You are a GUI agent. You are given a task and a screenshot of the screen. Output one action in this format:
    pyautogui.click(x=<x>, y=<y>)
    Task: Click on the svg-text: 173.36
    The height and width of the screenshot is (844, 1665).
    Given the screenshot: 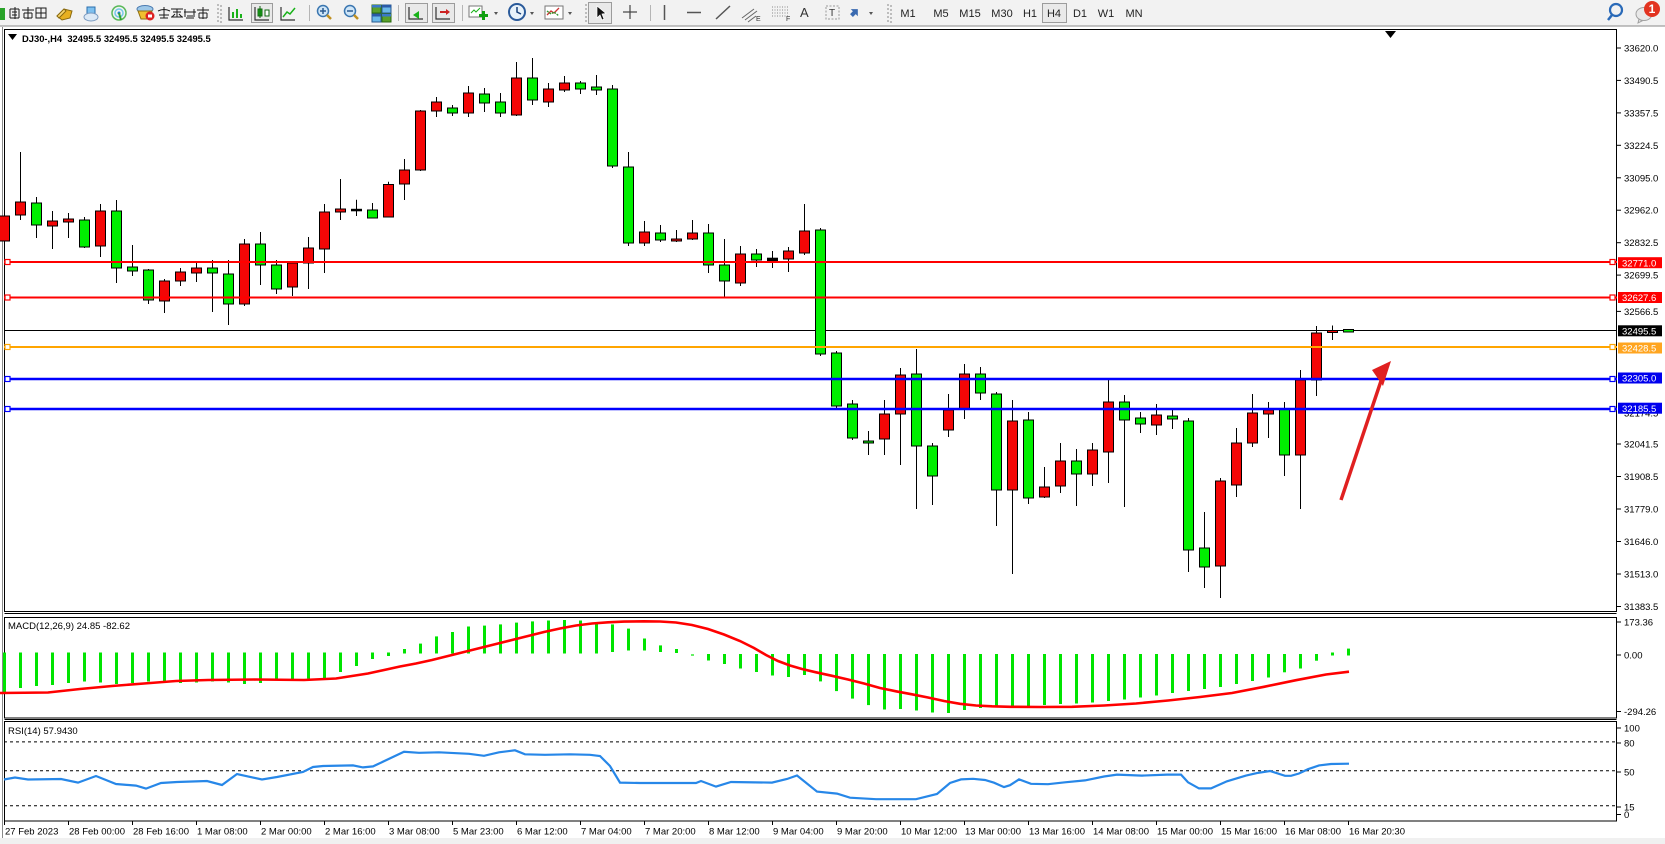 What is the action you would take?
    pyautogui.click(x=1638, y=623)
    